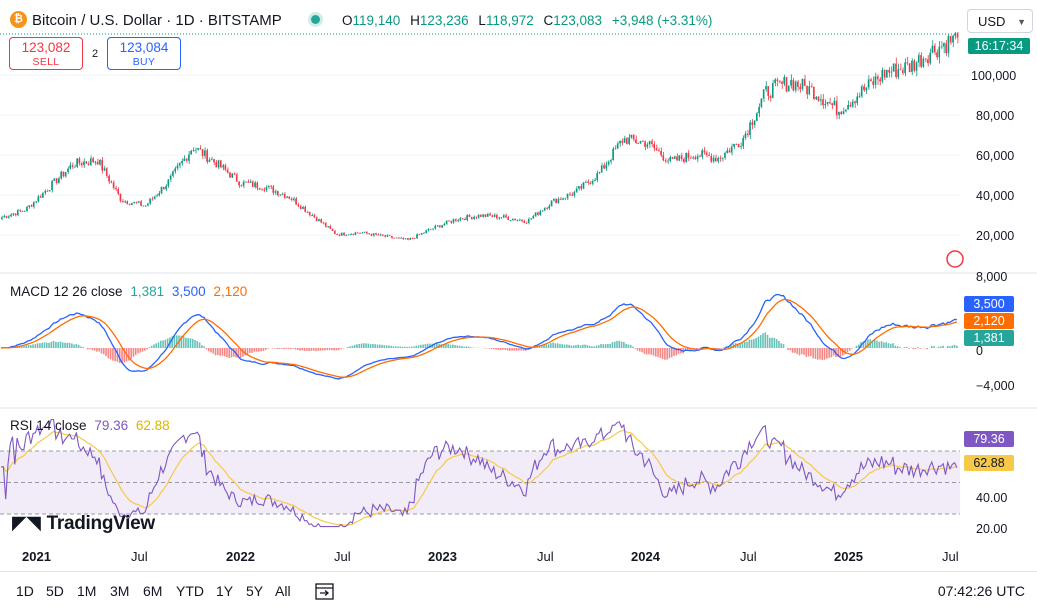 This screenshot has width=1037, height=613. Describe the element at coordinates (989, 304) in the screenshot. I see `macd-line-tag: 3,500` at that location.